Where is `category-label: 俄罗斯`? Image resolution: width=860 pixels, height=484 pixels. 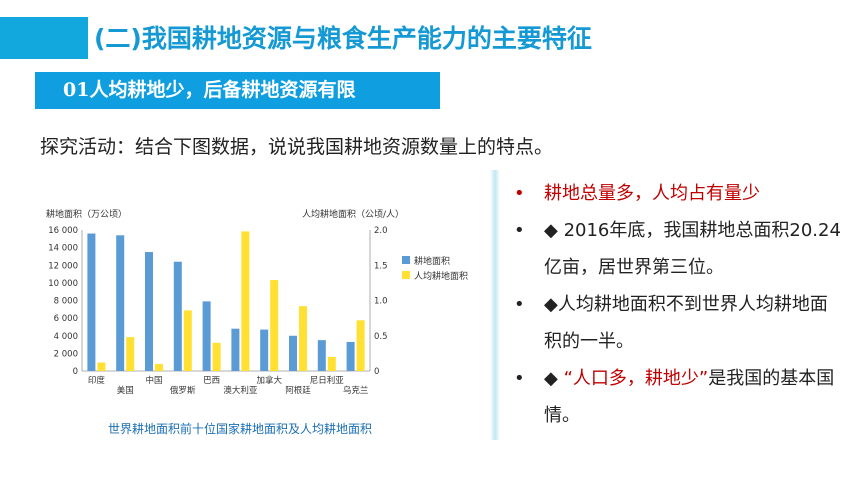 category-label: 俄罗斯 is located at coordinates (183, 390).